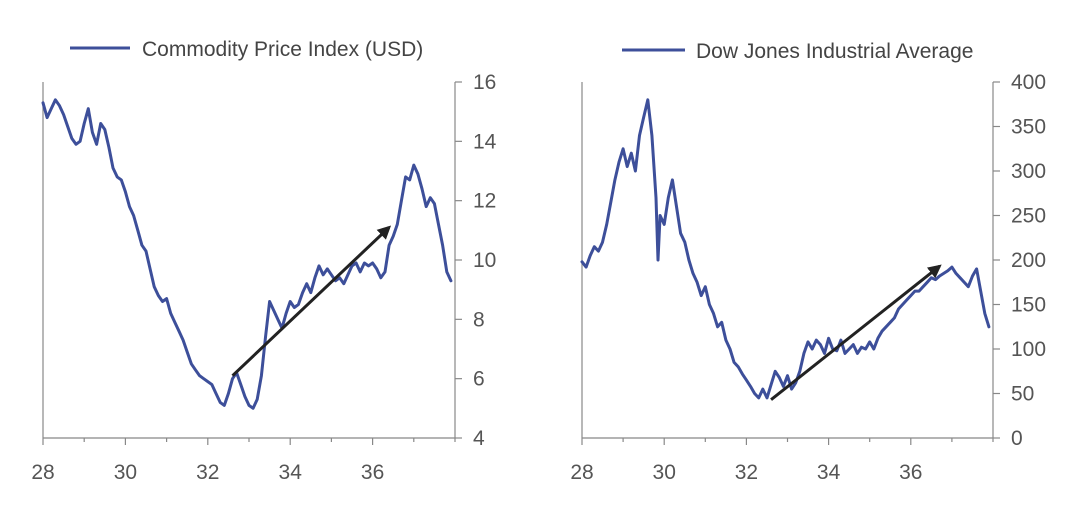 Image resolution: width=1080 pixels, height=528 pixels. What do you see at coordinates (291, 472) in the screenshot?
I see `commodity-x-tick-label: 34` at bounding box center [291, 472].